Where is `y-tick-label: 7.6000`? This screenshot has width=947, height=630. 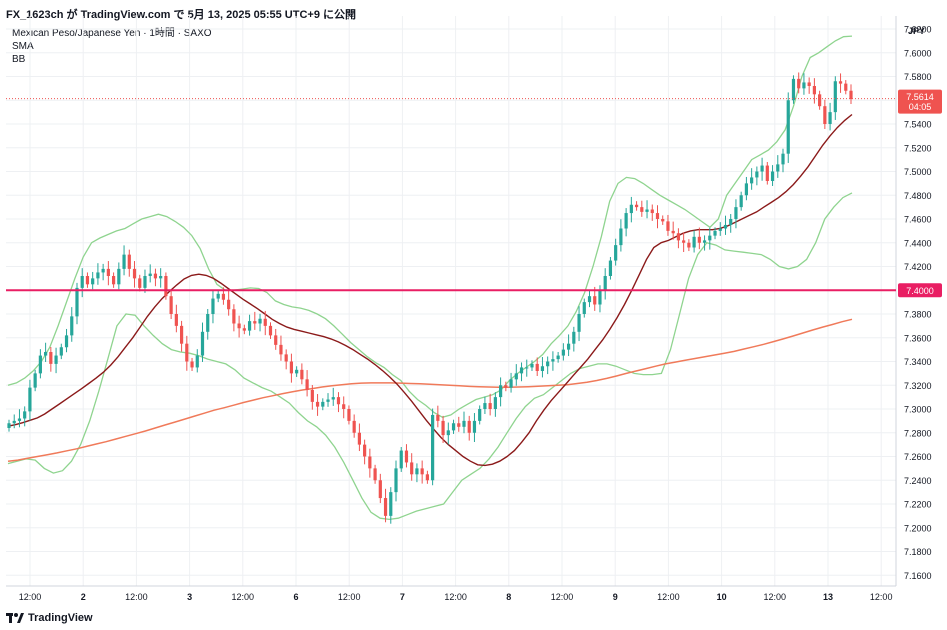
y-tick-label: 7.6000 is located at coordinates (918, 53).